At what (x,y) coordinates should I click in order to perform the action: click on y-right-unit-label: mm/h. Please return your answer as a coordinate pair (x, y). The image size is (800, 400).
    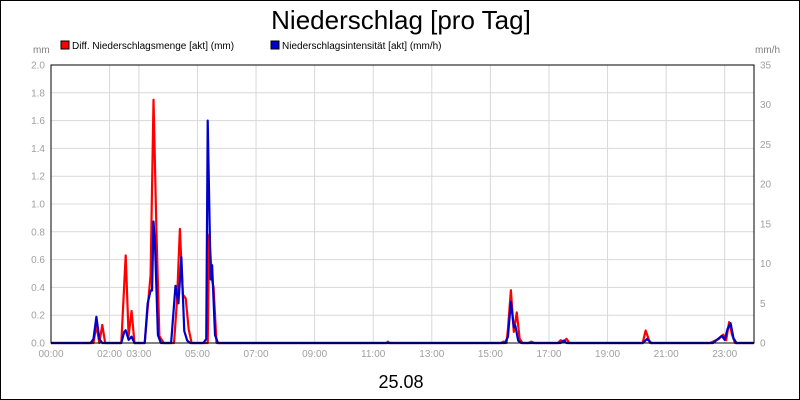
    Looking at the image, I should click on (767, 50).